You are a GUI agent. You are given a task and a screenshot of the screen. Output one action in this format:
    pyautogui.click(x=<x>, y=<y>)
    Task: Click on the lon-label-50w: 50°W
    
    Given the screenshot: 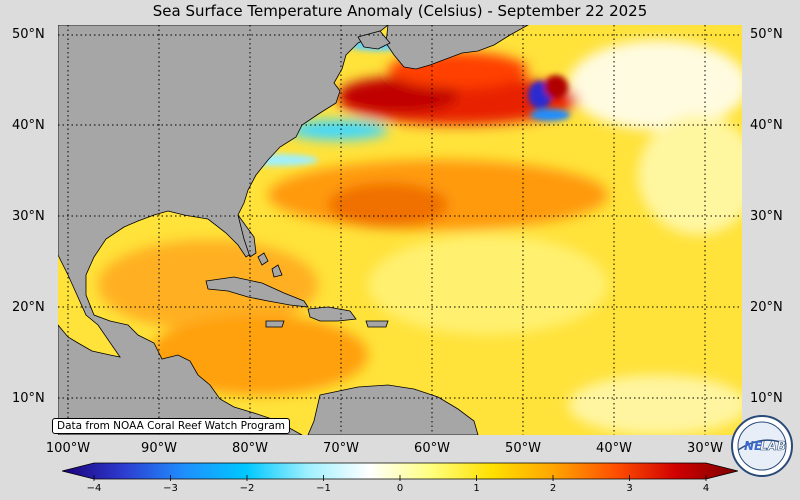 What is the action you would take?
    pyautogui.click(x=523, y=448)
    